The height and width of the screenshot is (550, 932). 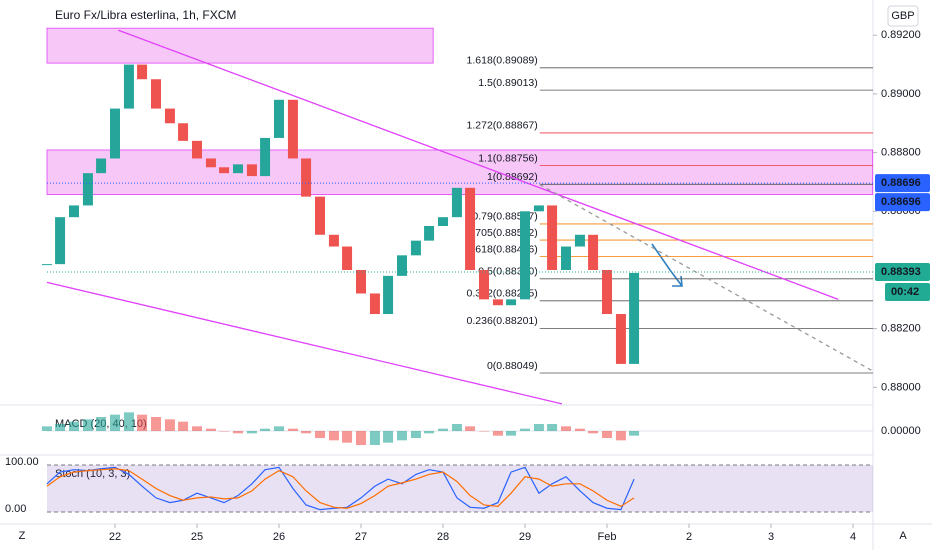 What do you see at coordinates (905, 292) in the screenshot?
I see `countdown: 00:42` at bounding box center [905, 292].